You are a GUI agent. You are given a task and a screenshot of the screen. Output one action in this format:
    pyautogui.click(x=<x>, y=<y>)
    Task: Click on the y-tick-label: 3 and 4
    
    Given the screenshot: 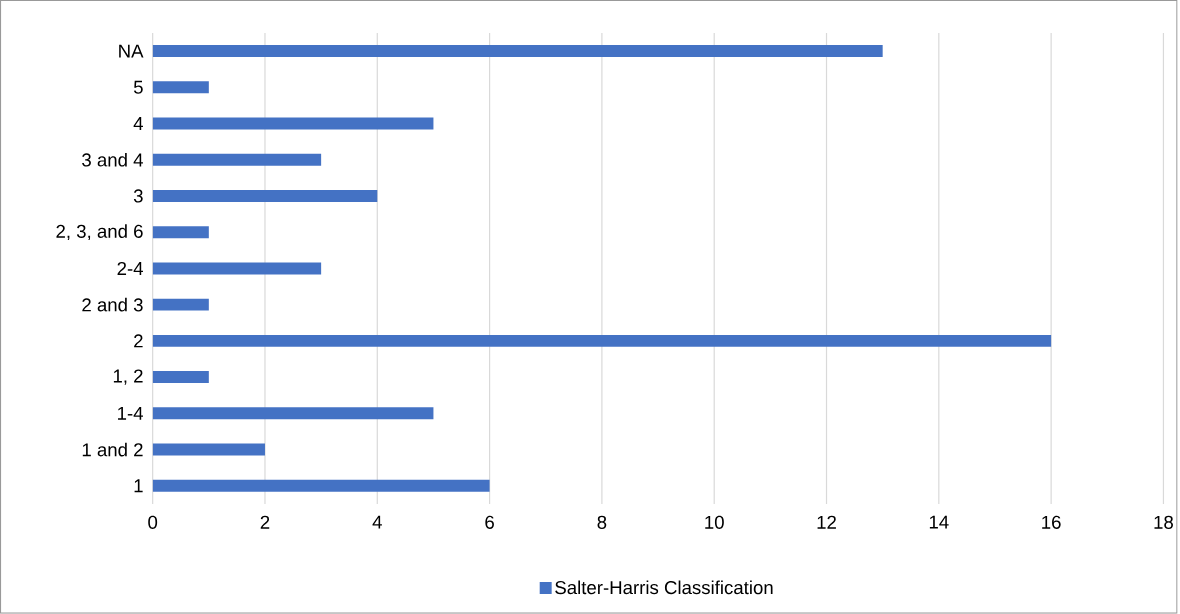 What is the action you would take?
    pyautogui.click(x=112, y=160)
    